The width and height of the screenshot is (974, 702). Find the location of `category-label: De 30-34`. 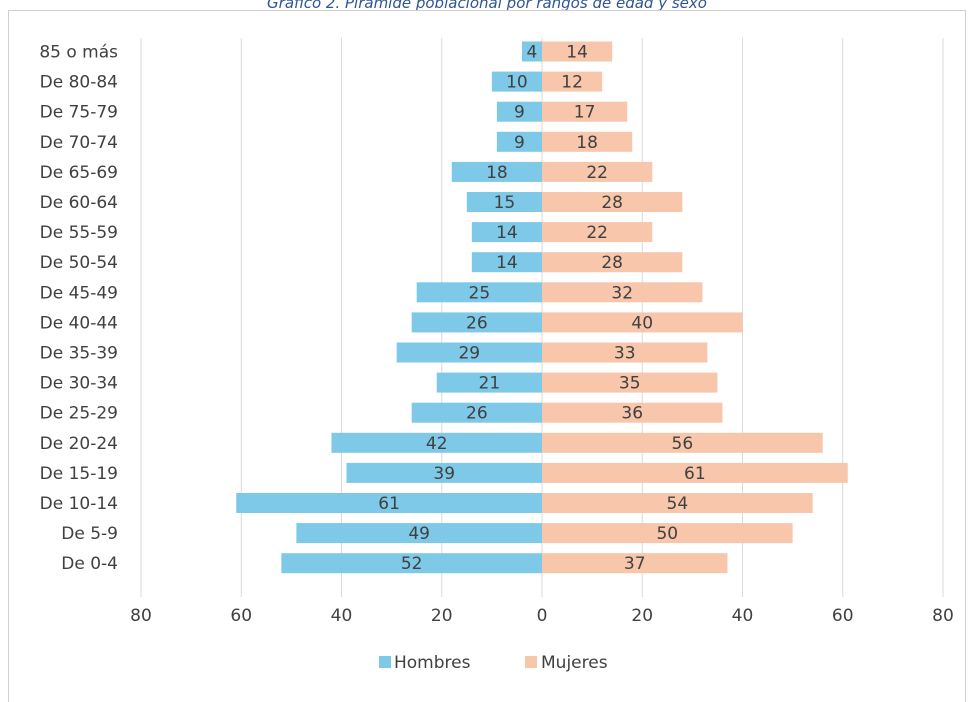

category-label: De 30-34 is located at coordinates (79, 384).